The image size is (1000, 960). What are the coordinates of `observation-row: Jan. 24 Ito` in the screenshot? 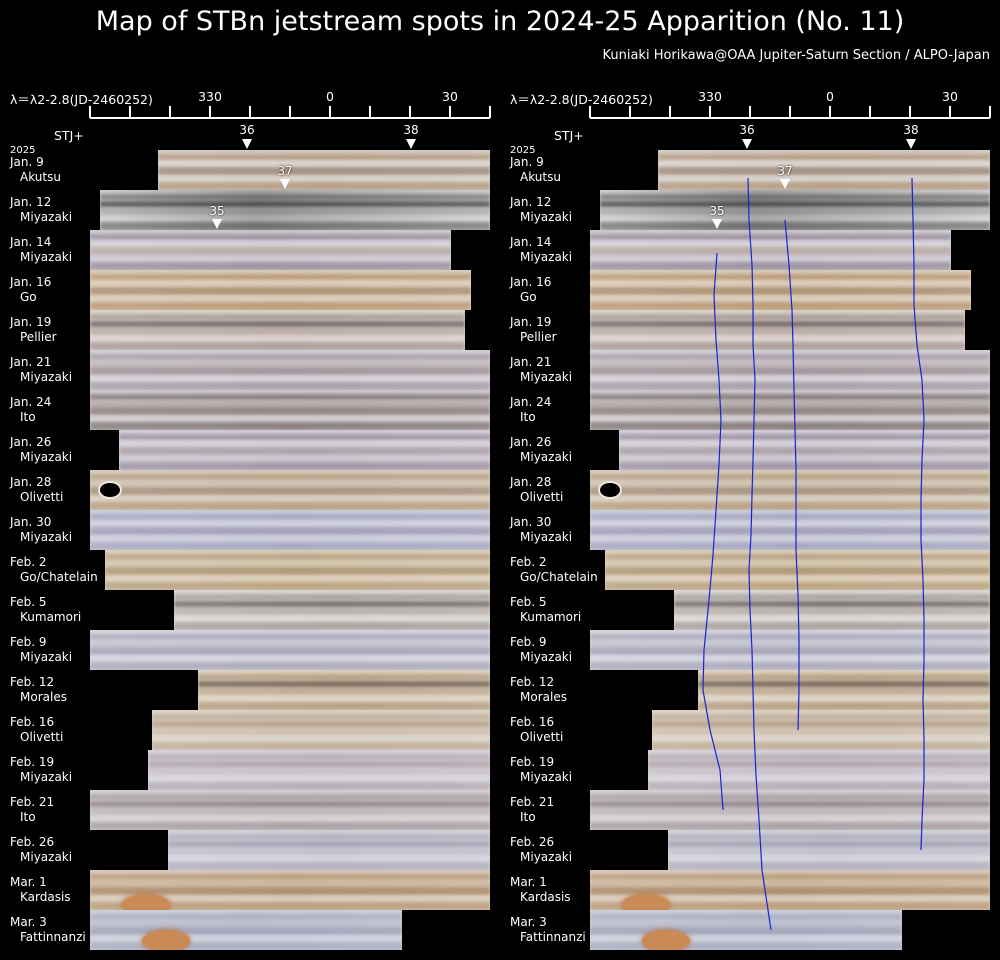 It's located at (750, 410).